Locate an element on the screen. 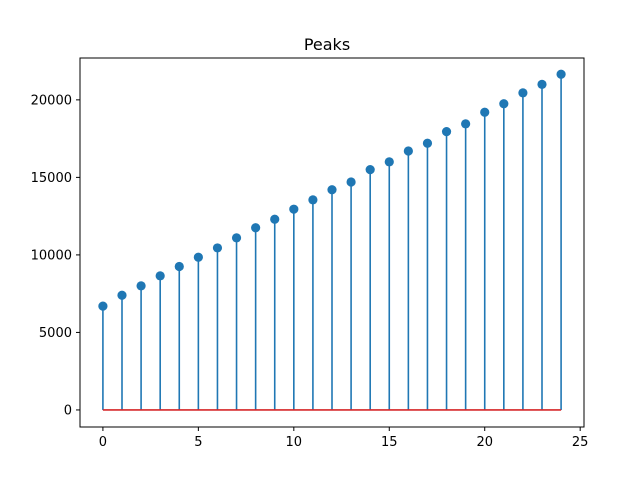 This screenshot has width=640, height=480. y-tick-label: 20000 is located at coordinates (51, 100).